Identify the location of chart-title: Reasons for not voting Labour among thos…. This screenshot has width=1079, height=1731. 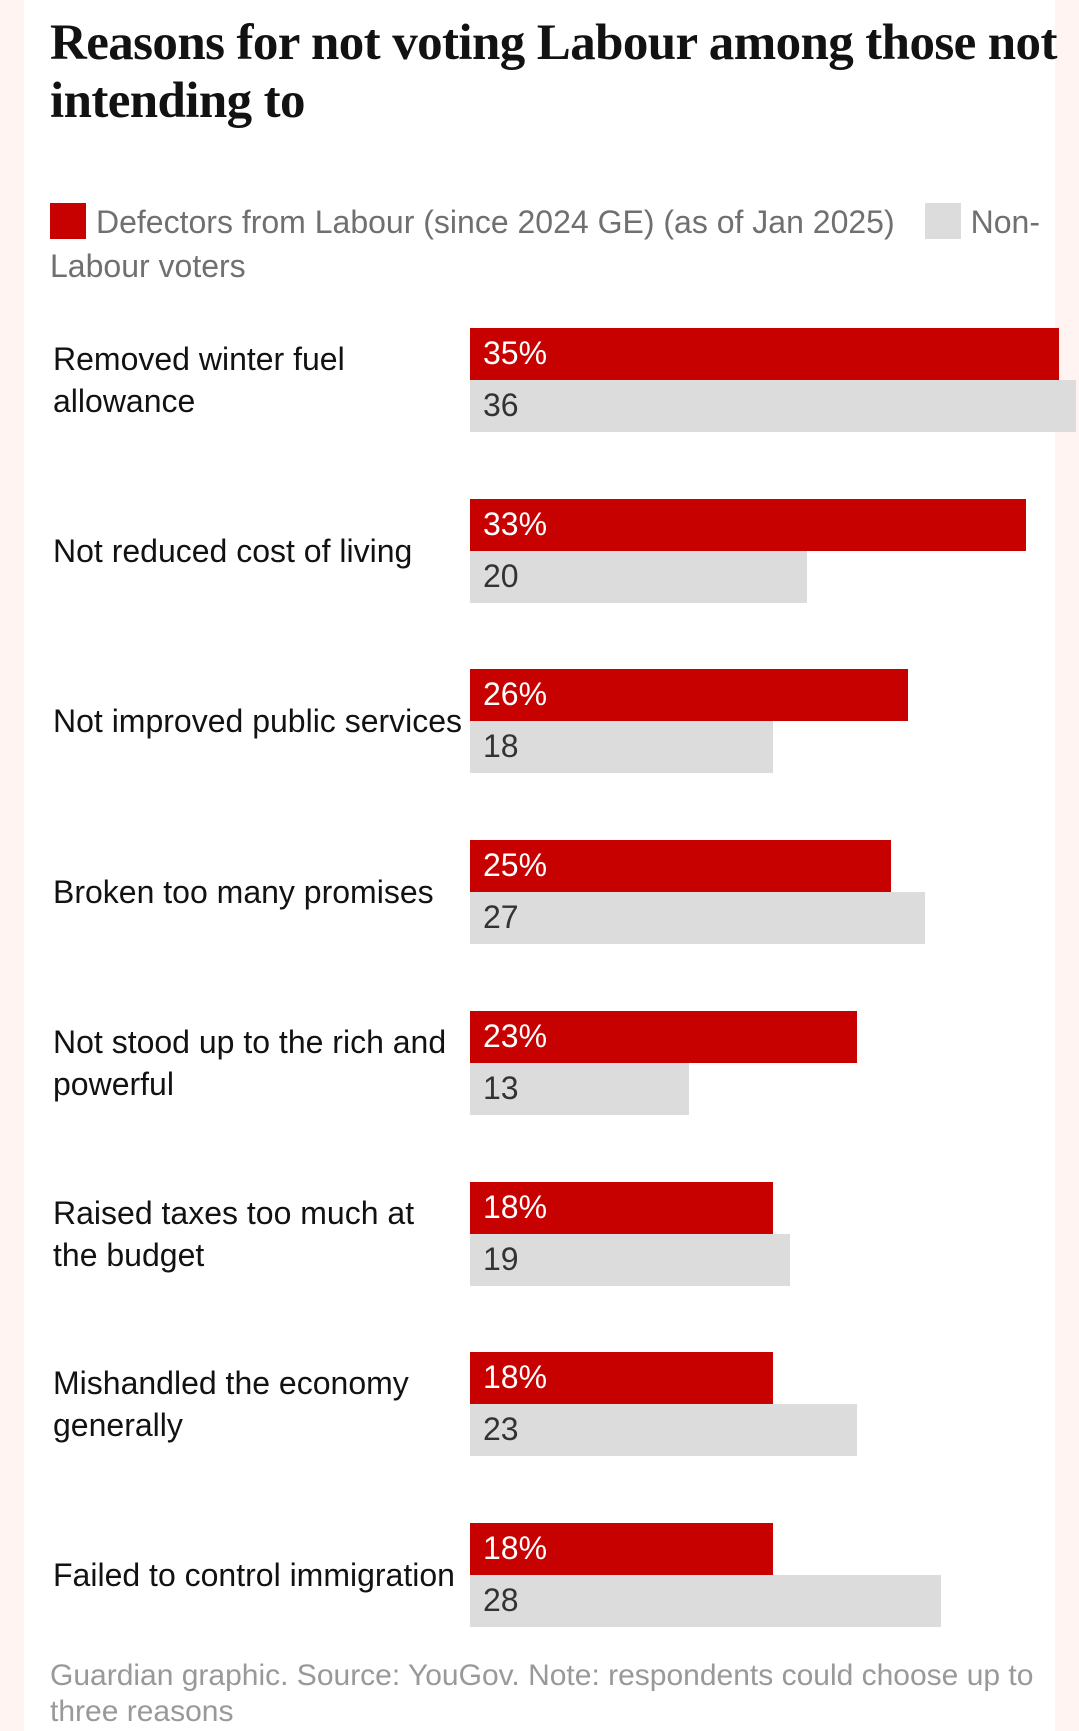
(553, 72).